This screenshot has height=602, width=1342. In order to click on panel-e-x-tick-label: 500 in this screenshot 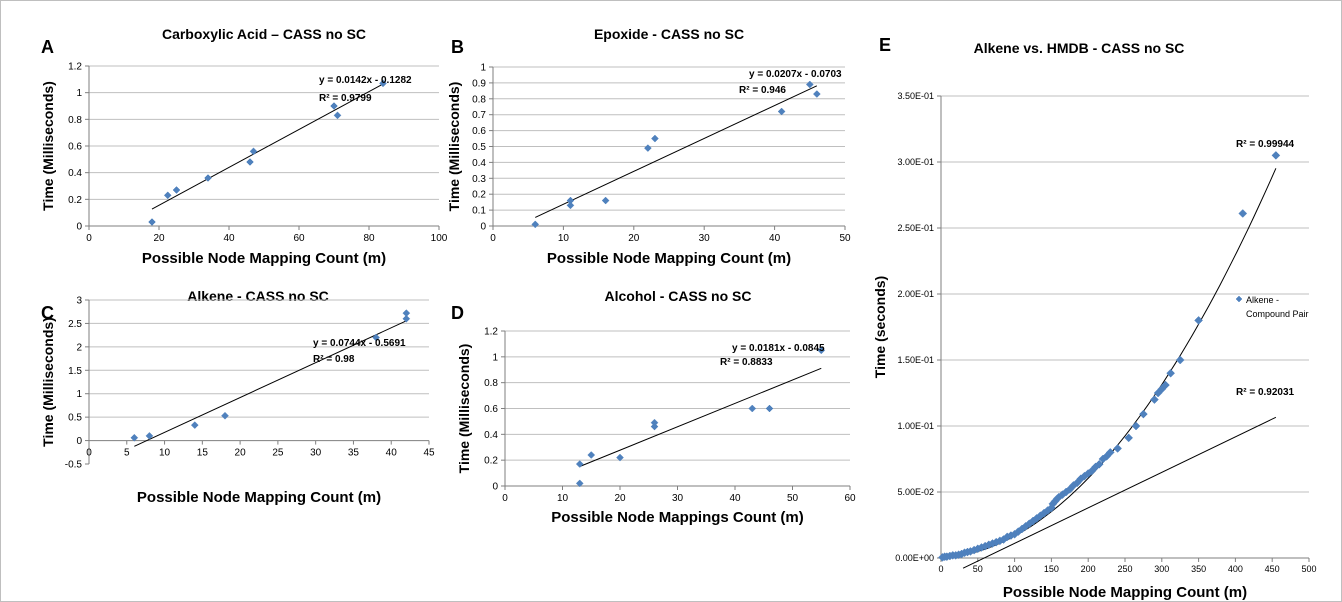, I will do `click(1308, 569)`.